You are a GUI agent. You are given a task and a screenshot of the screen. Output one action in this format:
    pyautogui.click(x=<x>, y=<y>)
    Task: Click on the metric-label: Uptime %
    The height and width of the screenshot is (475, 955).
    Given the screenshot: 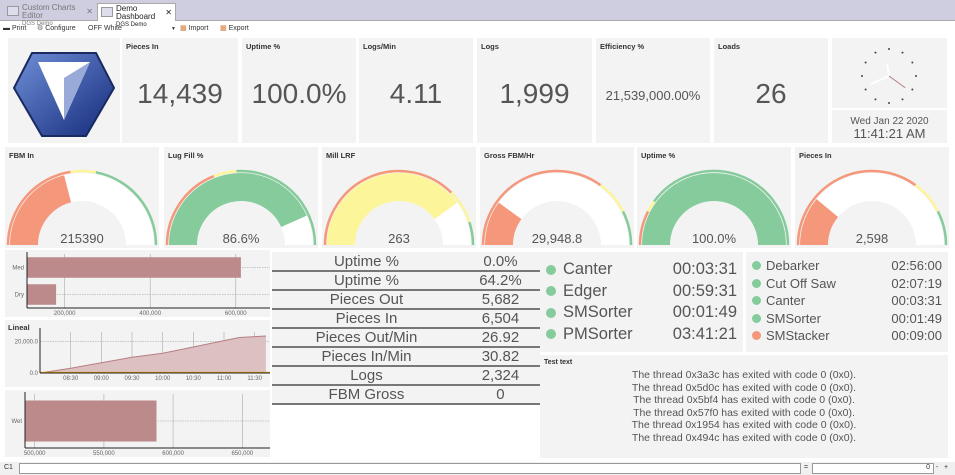 What is the action you would take?
    pyautogui.click(x=366, y=262)
    